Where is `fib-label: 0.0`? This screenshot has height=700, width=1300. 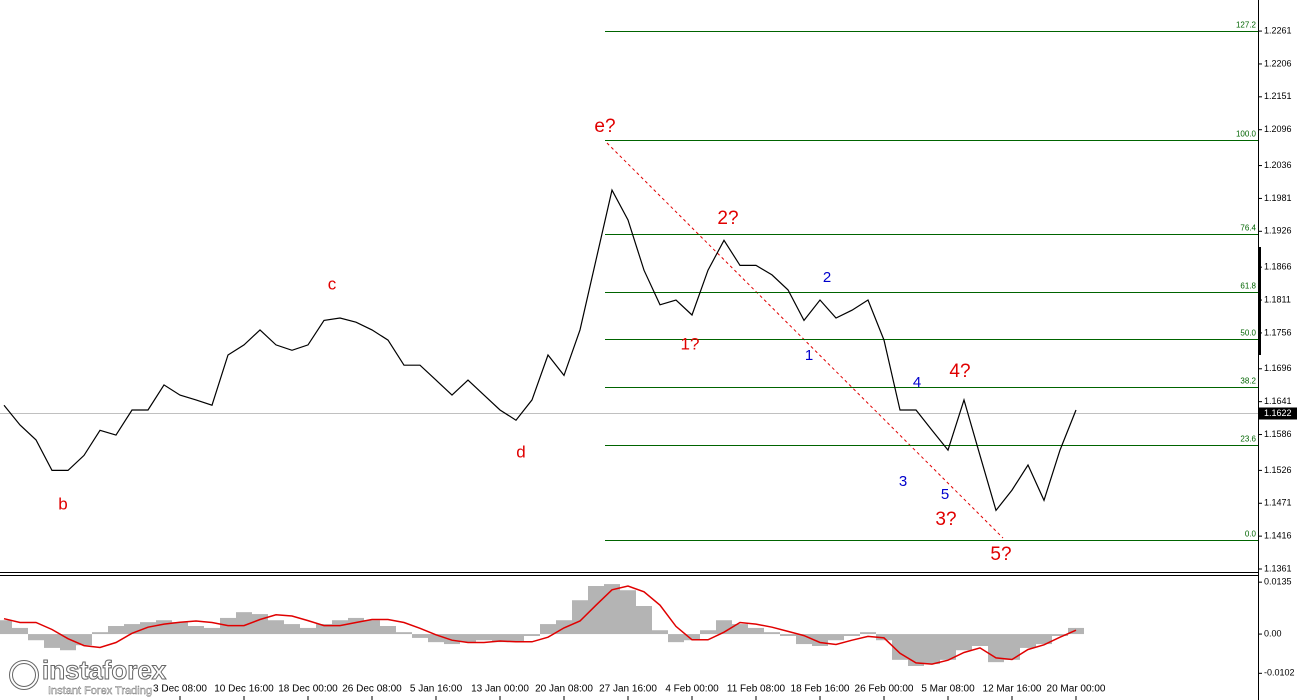
fib-label: 0.0 is located at coordinates (1251, 534).